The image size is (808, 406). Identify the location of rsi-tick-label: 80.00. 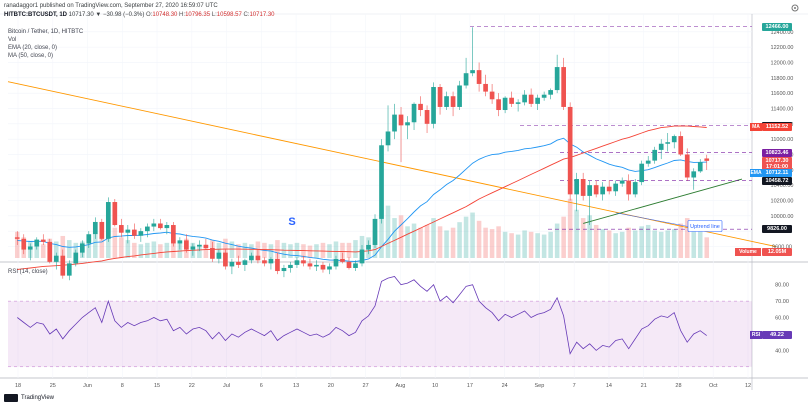
(782, 286).